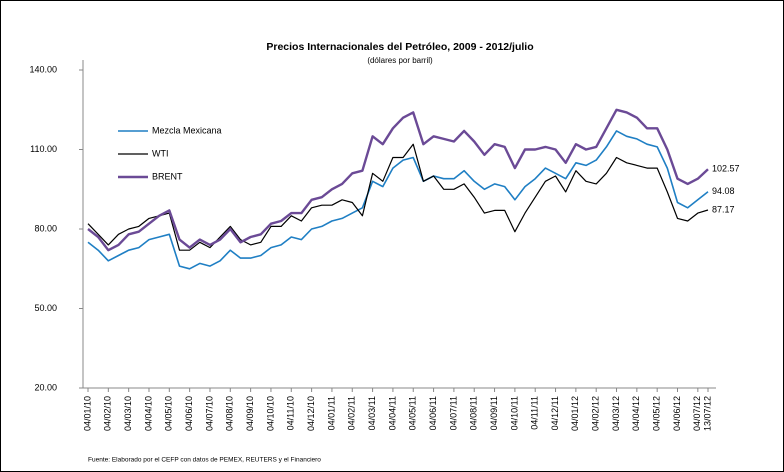 The image size is (784, 472). Describe the element at coordinates (707, 413) in the screenshot. I see `x-tick-label: 13/07/12` at that location.